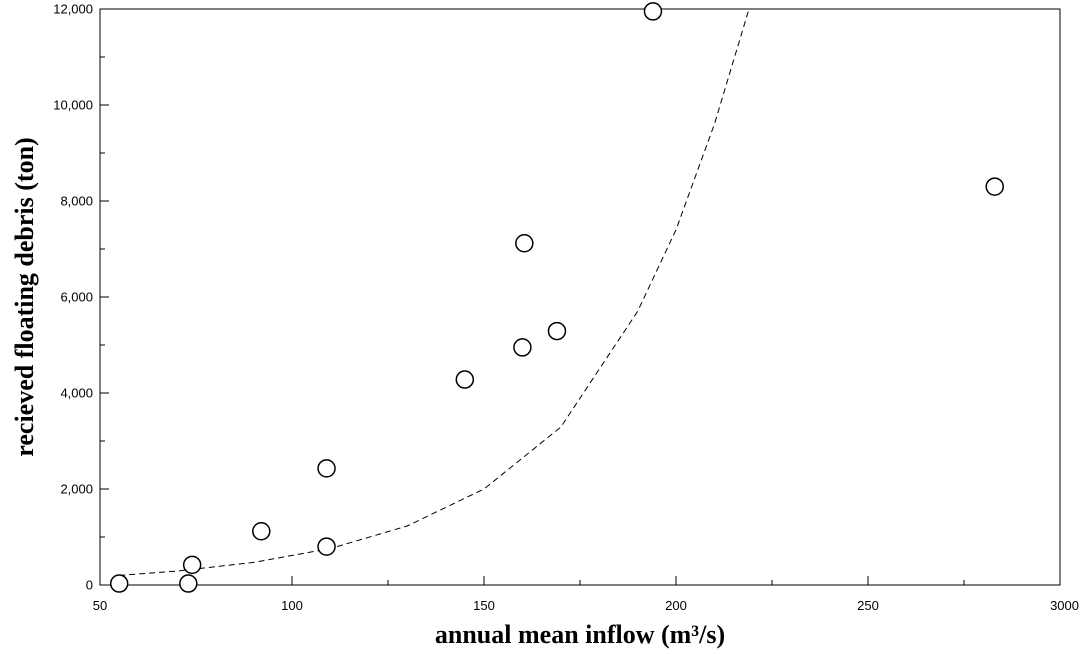 This screenshot has width=1082, height=654. What do you see at coordinates (76, 393) in the screenshot?
I see `y-tick-label: 4,000` at bounding box center [76, 393].